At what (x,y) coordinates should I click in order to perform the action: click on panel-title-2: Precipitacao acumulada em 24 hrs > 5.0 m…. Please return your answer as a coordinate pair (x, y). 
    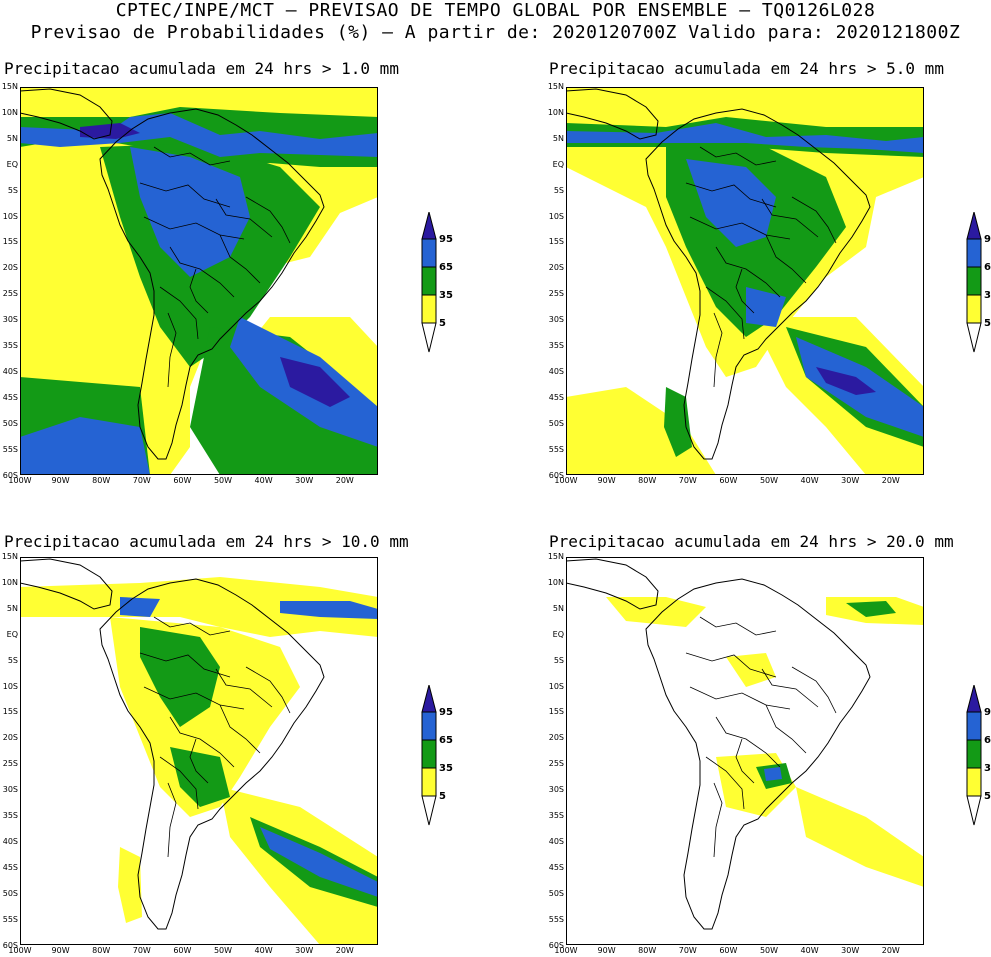
    Looking at the image, I should click on (746, 68).